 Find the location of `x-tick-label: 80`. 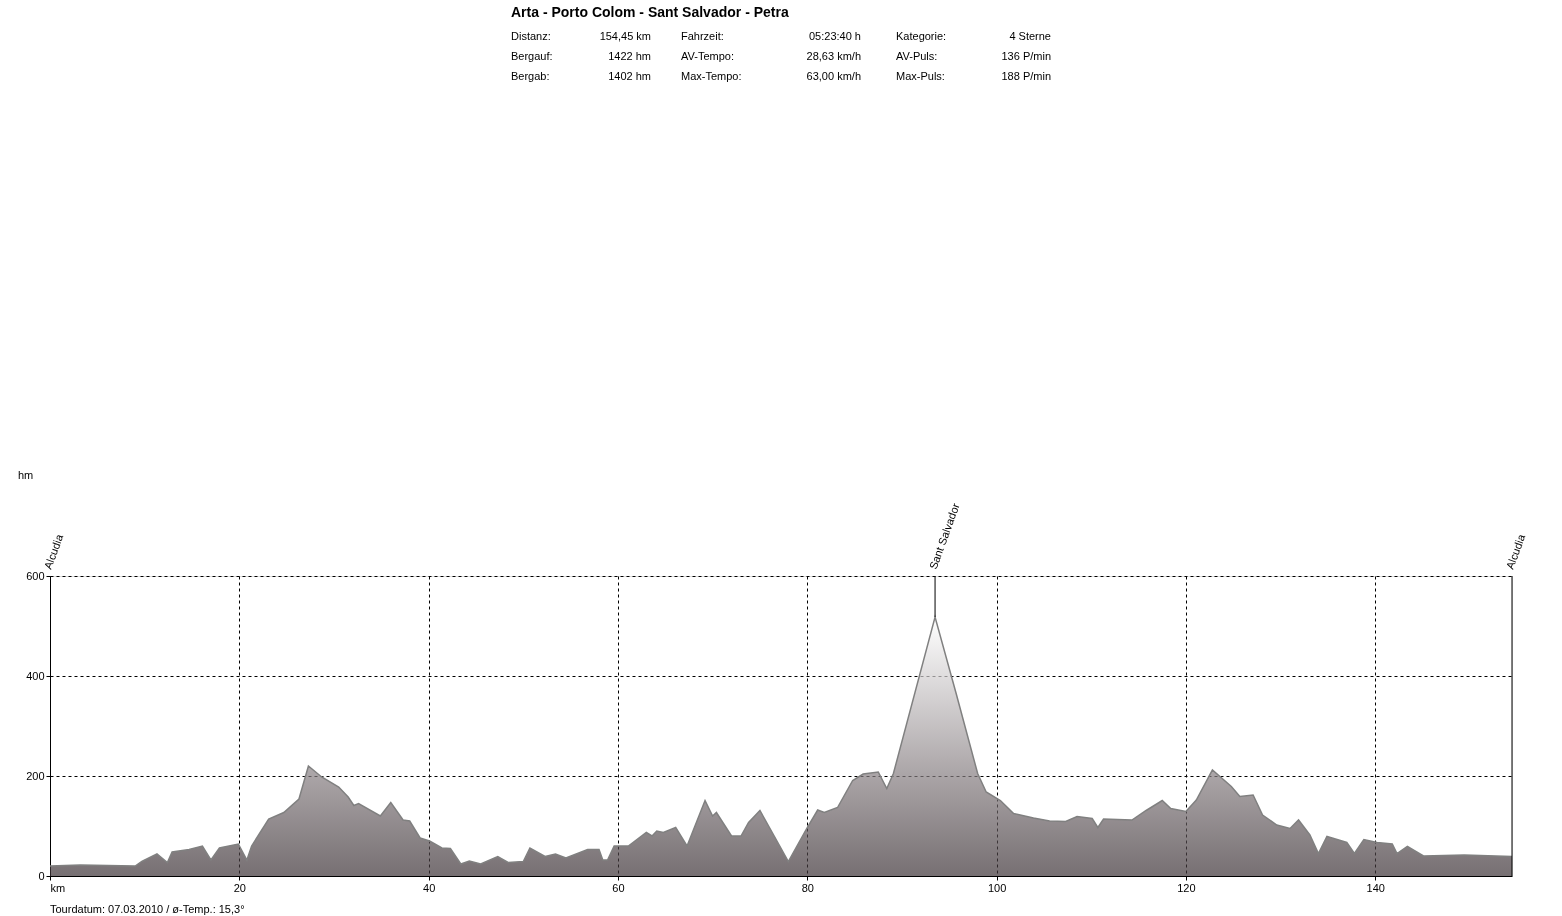

x-tick-label: 80 is located at coordinates (807, 887).